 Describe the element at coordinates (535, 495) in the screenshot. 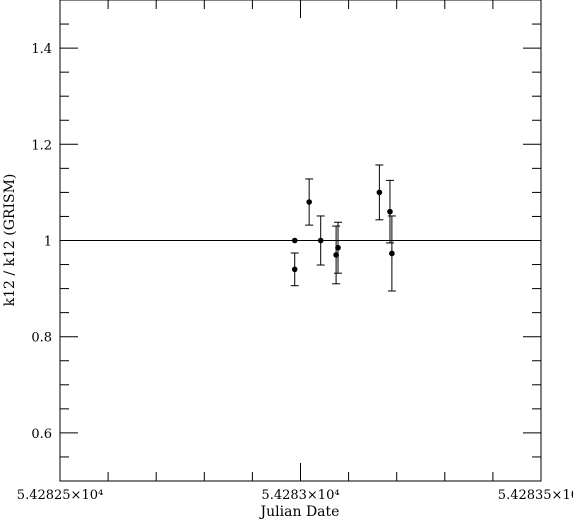

I see `x-tick-label: 5.42835×10⁴` at that location.